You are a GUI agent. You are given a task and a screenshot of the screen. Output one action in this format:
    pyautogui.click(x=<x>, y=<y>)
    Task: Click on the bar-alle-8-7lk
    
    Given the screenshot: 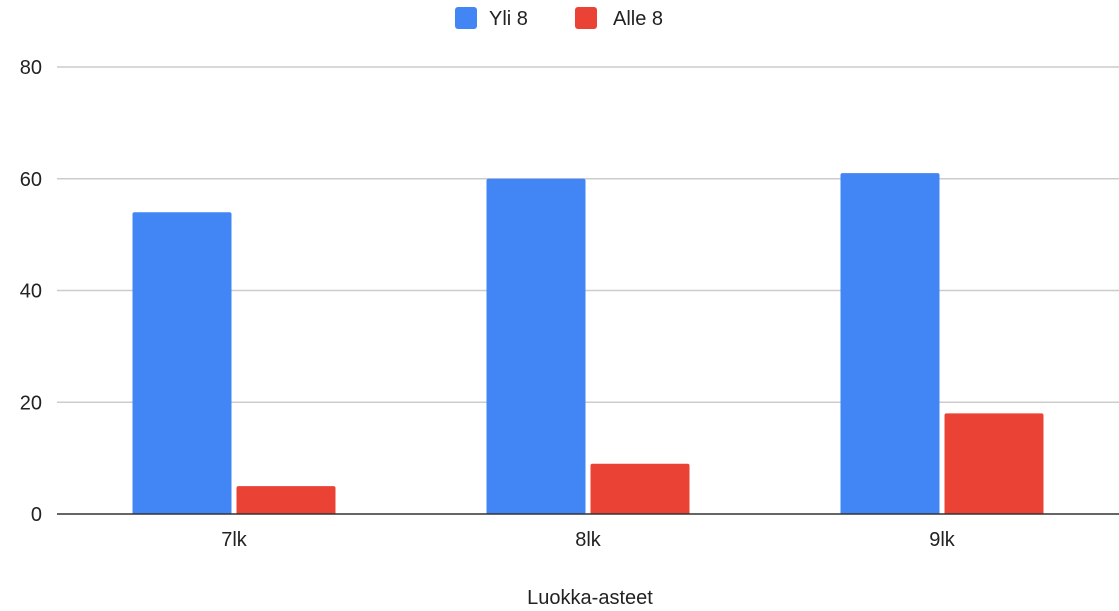 What is the action you would take?
    pyautogui.click(x=286, y=500)
    